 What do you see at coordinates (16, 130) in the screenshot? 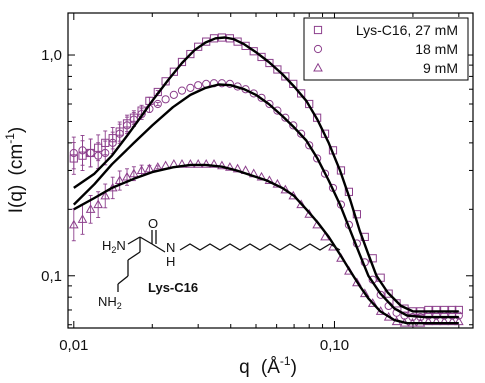
I see `y-axis-unit-close: )` at bounding box center [16, 130].